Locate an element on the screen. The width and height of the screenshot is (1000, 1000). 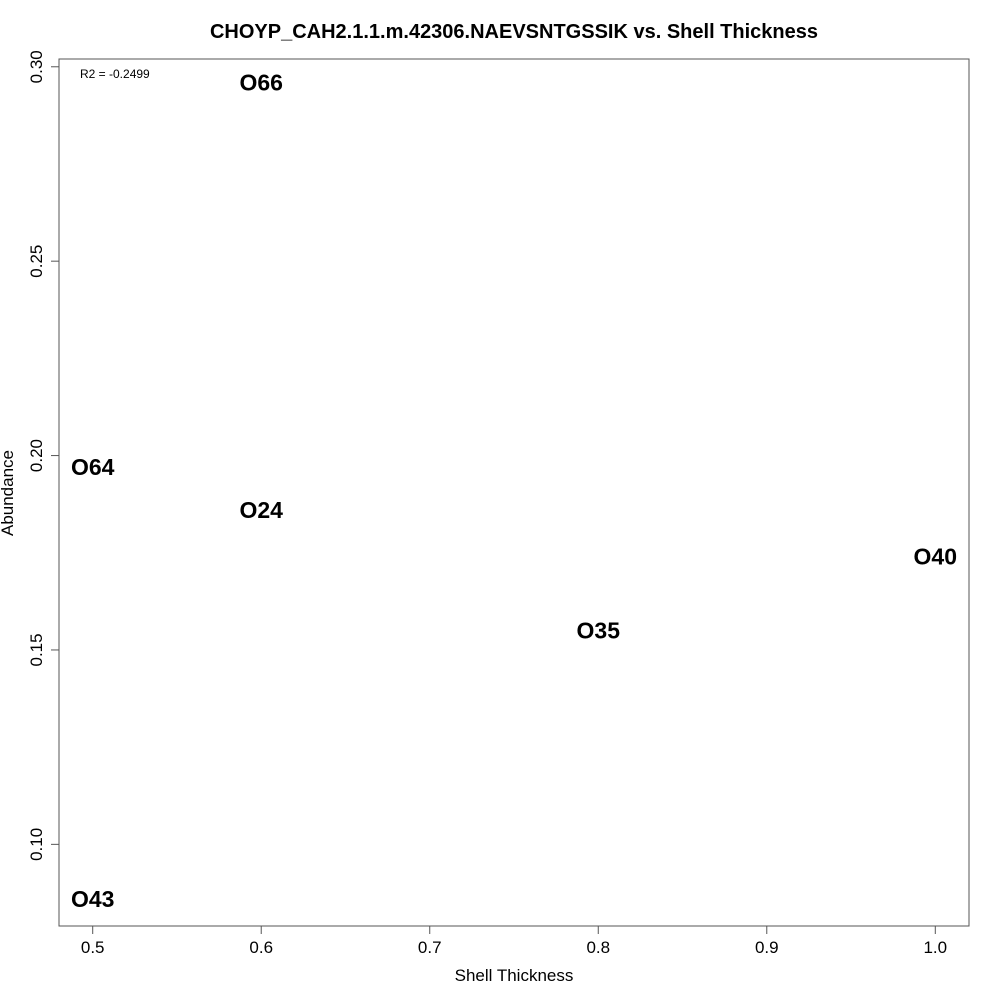
point-label-o40: O40 is located at coordinates (935, 557).